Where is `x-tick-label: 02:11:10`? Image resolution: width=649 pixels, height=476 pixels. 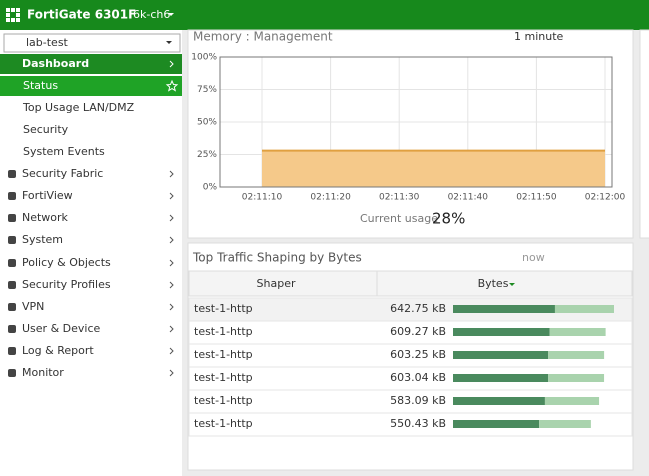
x-tick-label: 02:11:10 is located at coordinates (262, 198).